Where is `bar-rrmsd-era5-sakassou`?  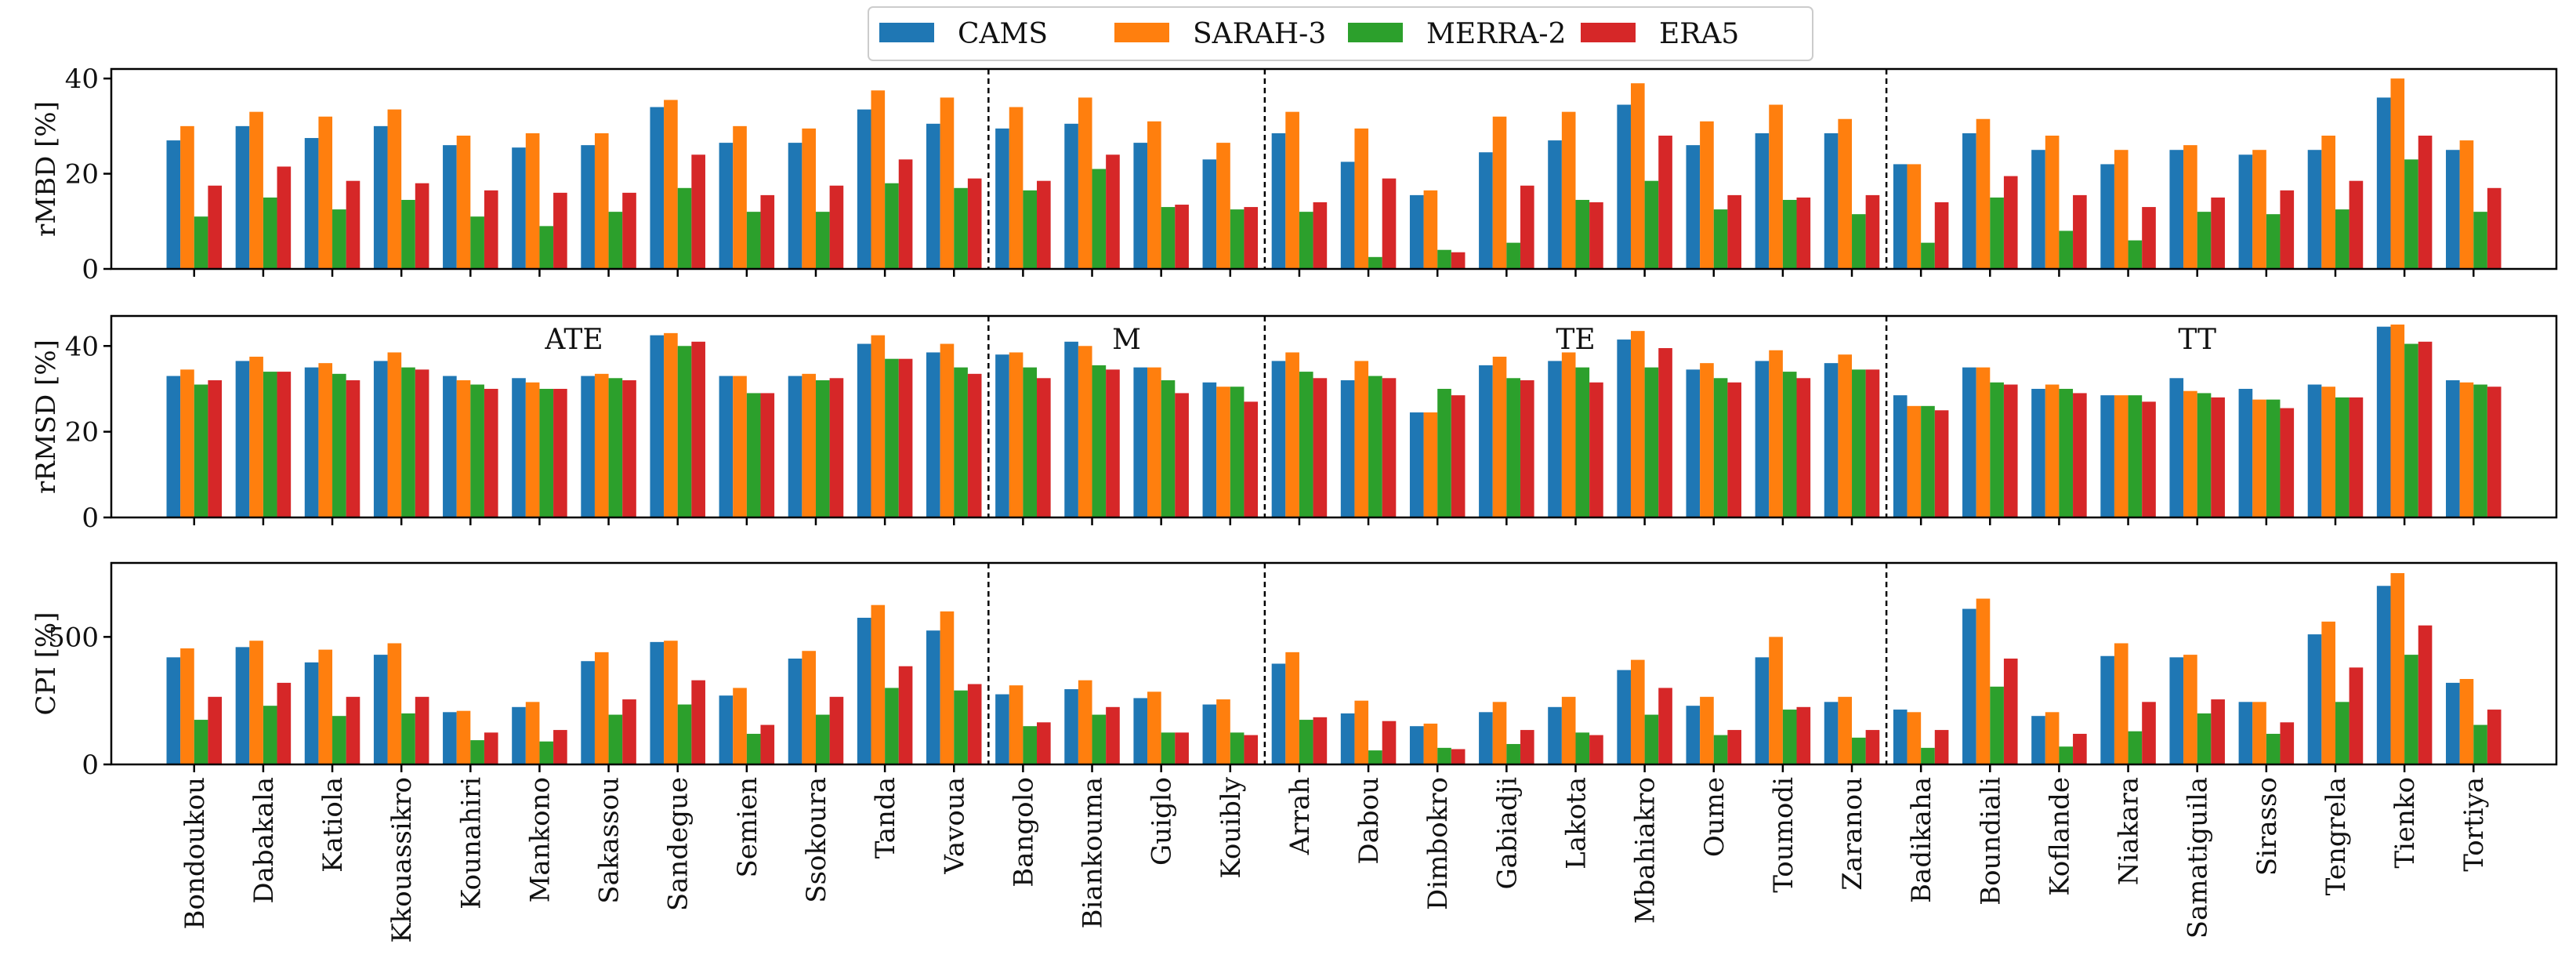 bar-rrmsd-era5-sakassou is located at coordinates (629, 448).